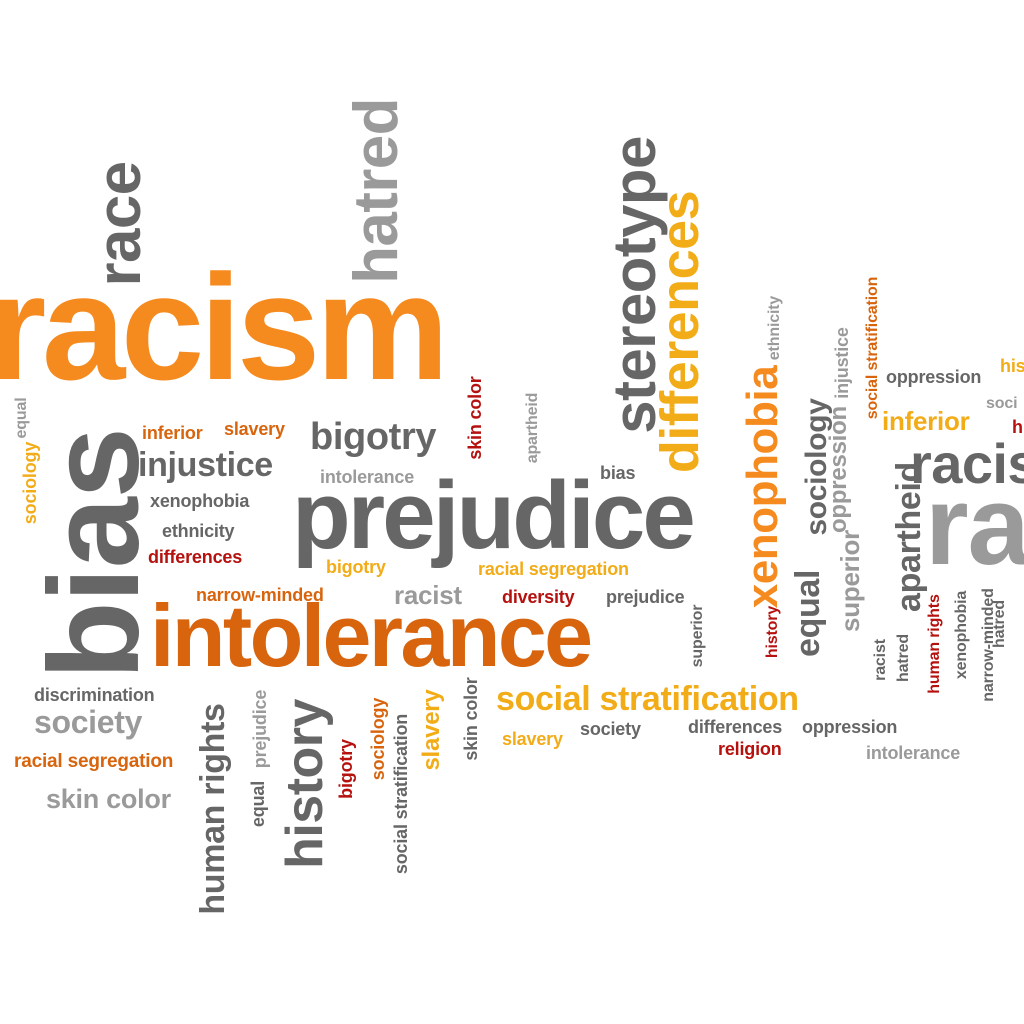 The image size is (1024, 1024). I want to click on word: his, so click(1012, 366).